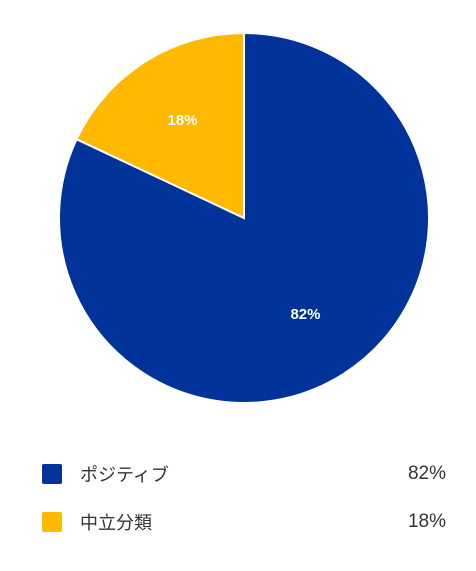 This screenshot has height=571, width=476. I want to click on legend: ポジティブ 82% 中立分類 18%, so click(244, 498).